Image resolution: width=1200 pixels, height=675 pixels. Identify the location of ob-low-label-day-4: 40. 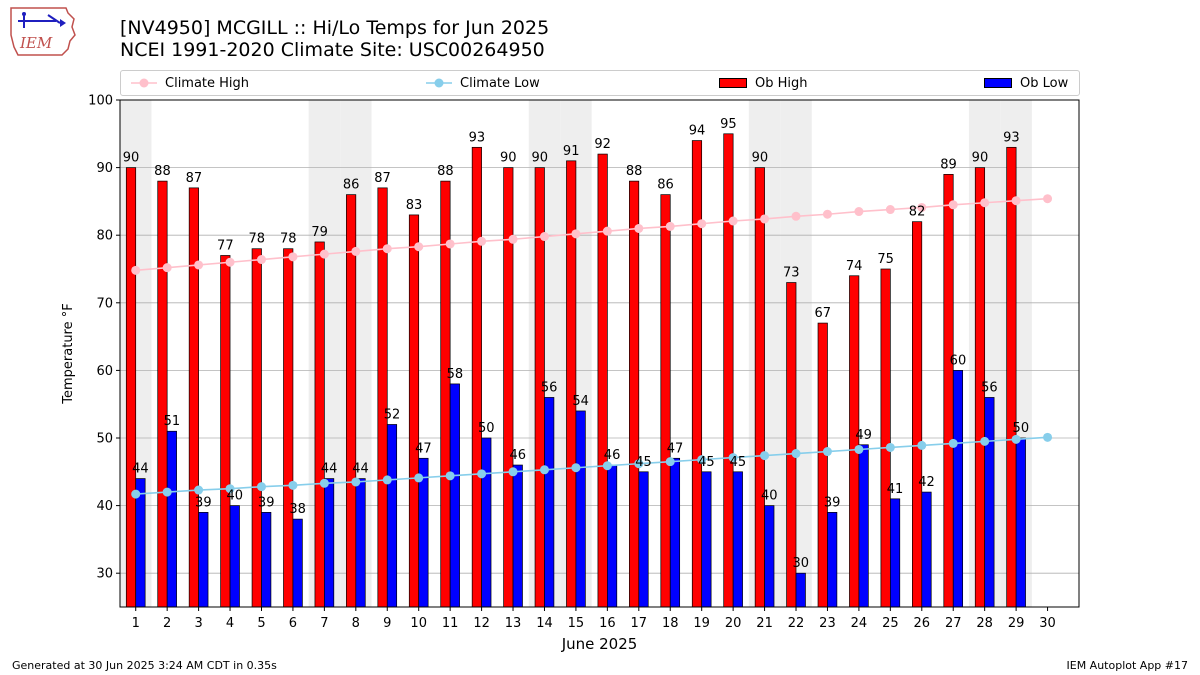
(234, 496).